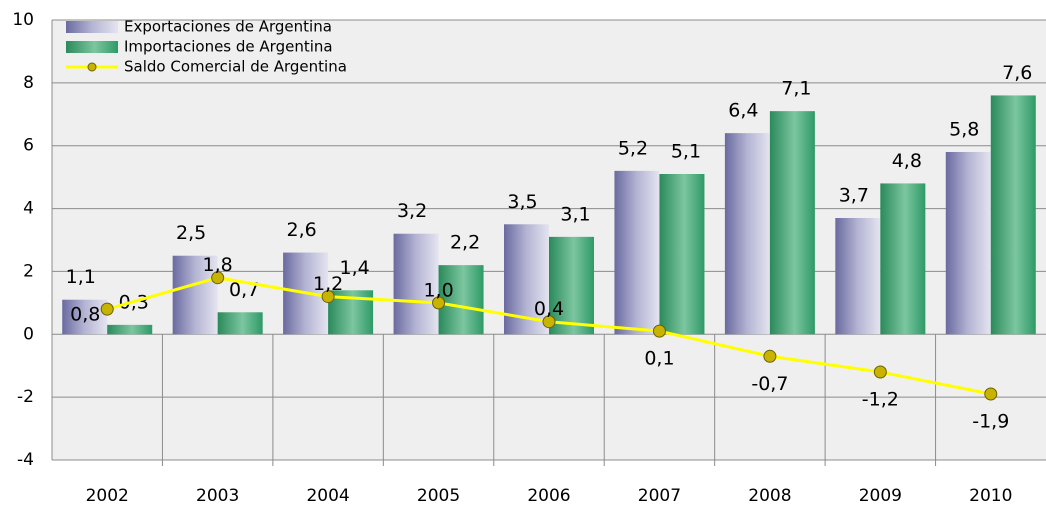  I want to click on y-tick-label: 4, so click(28, 209).